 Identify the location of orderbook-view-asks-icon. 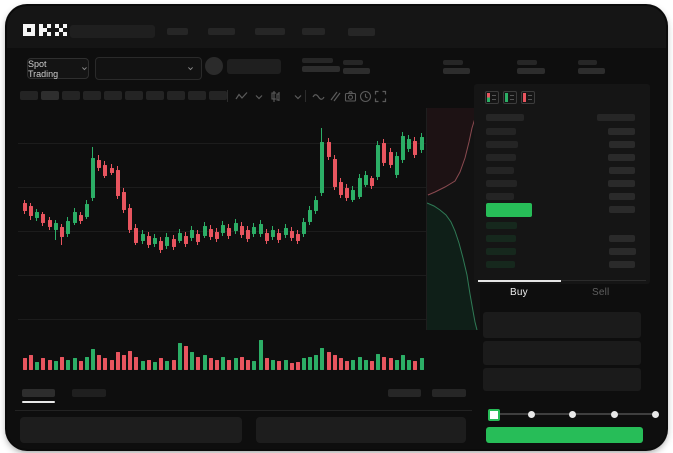
(528, 97).